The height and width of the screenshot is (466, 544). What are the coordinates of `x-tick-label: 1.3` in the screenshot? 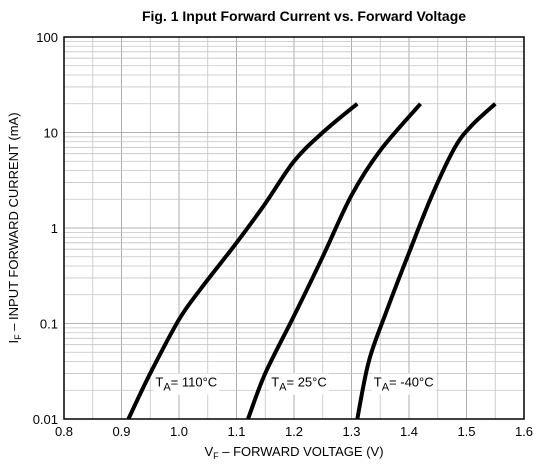 It's located at (351, 431).